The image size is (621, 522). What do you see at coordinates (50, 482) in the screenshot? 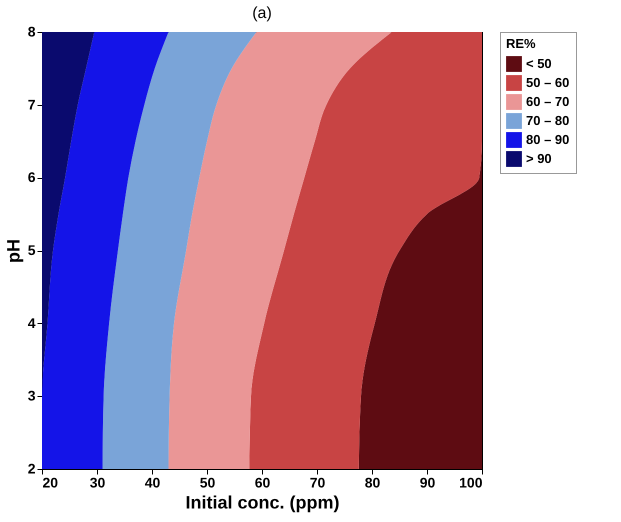
I see `x-tick-label: 20` at bounding box center [50, 482].